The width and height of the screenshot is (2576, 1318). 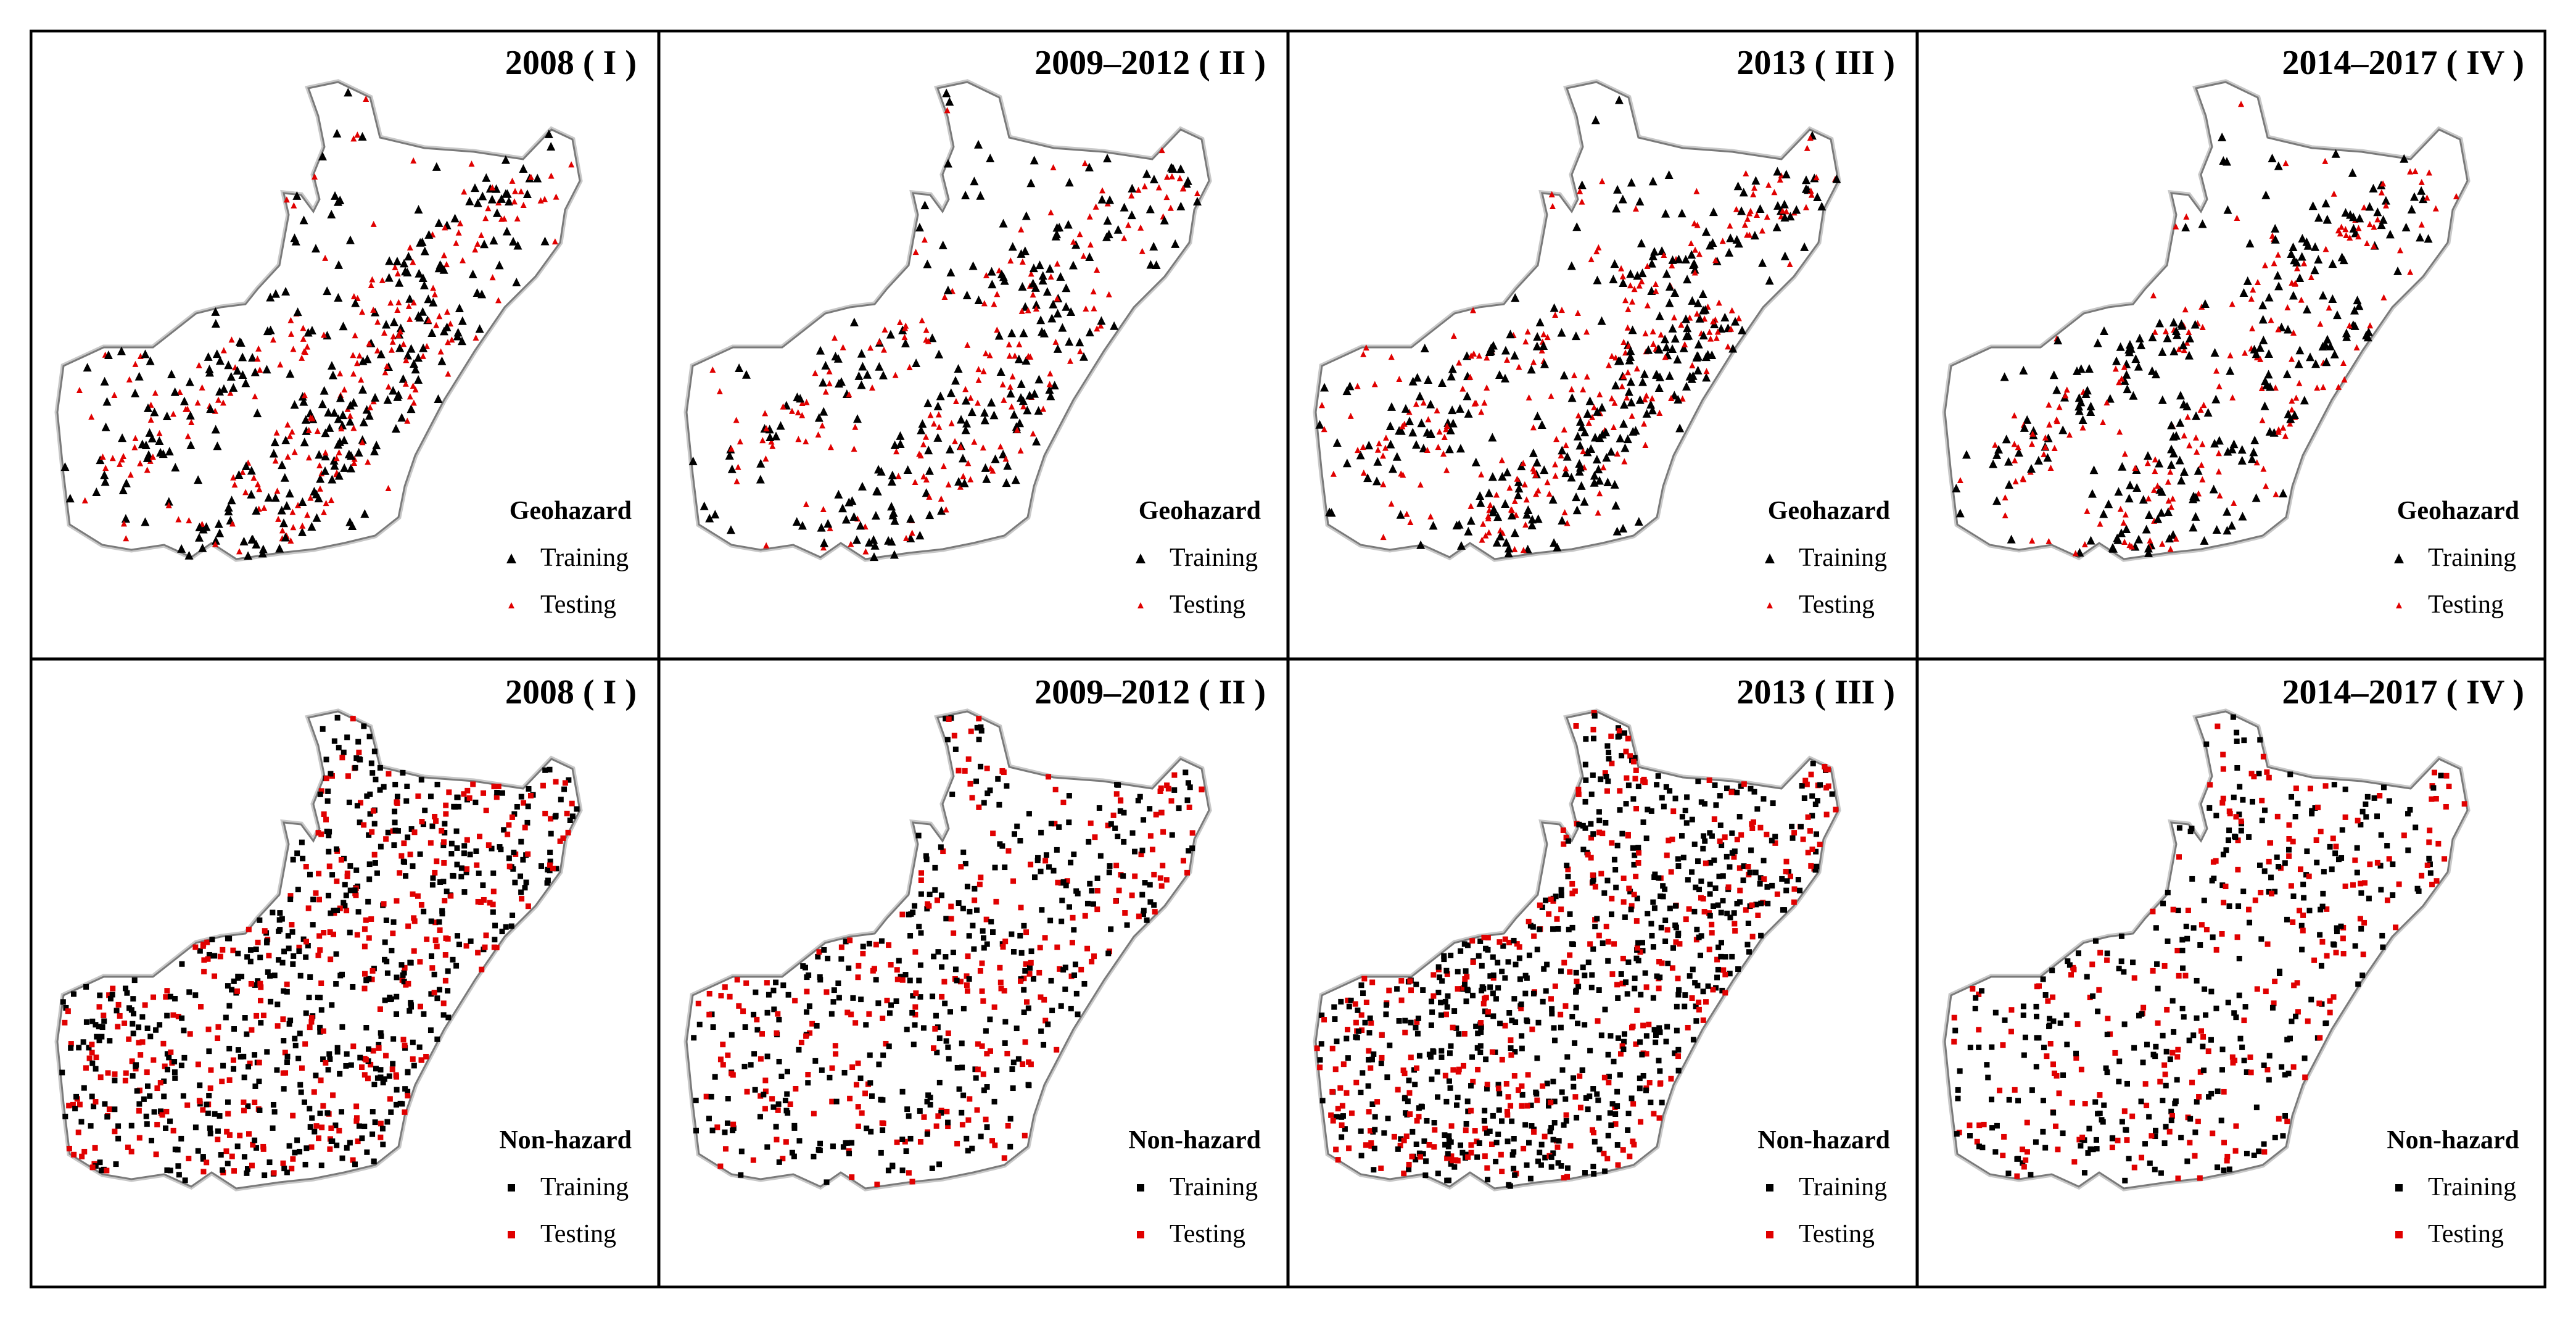 I want to click on panel-title: 2009–2012 ( II ), so click(x=1150, y=63).